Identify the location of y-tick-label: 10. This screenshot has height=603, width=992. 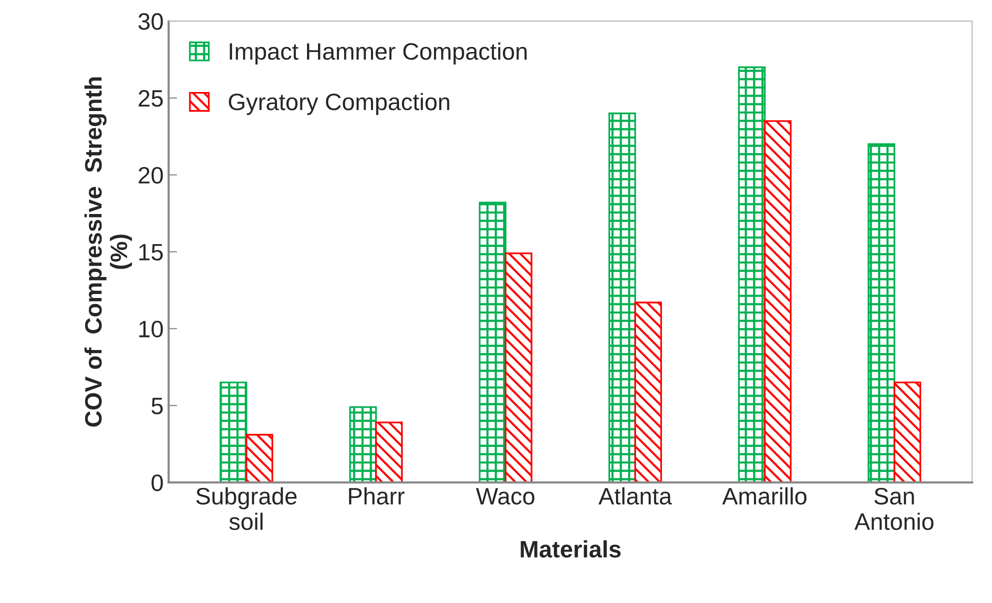
(151, 329).